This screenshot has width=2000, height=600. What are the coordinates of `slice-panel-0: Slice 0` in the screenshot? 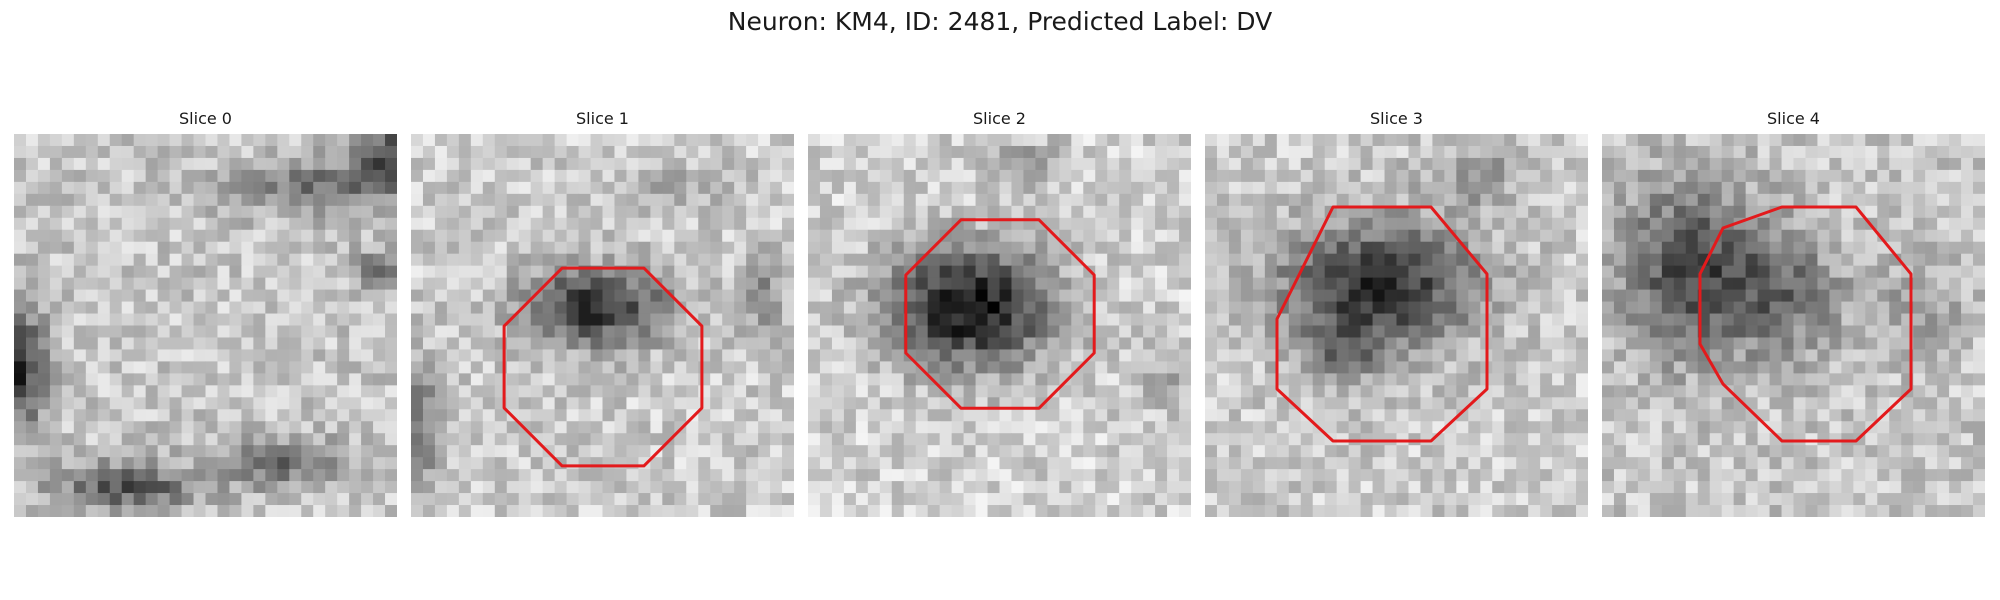 It's located at (205, 312).